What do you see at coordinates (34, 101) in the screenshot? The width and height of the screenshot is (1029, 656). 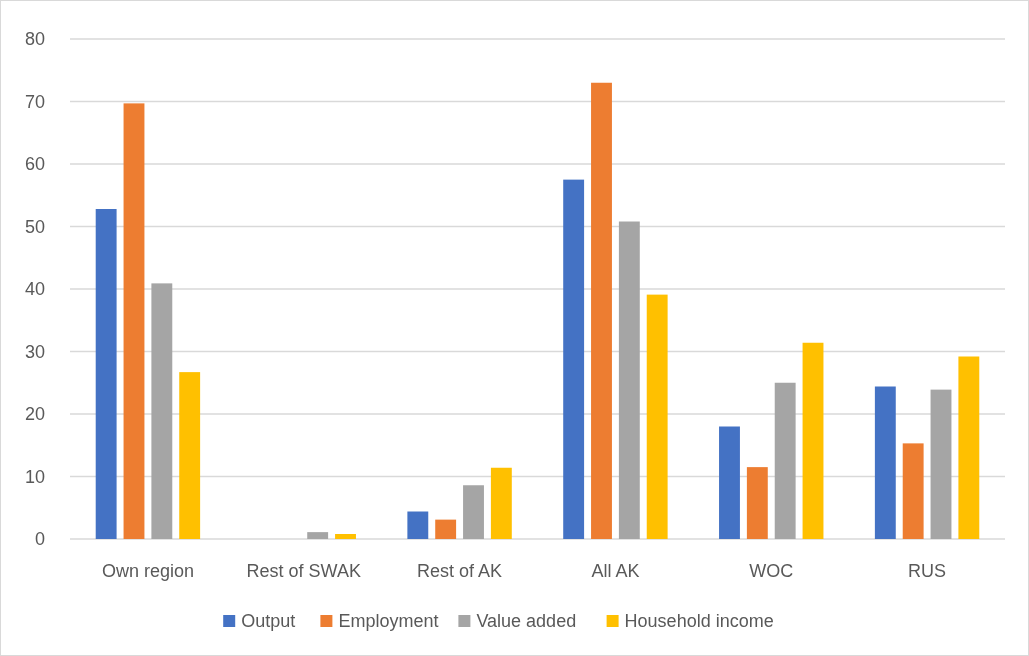 I see `y-tick-label: 70` at bounding box center [34, 101].